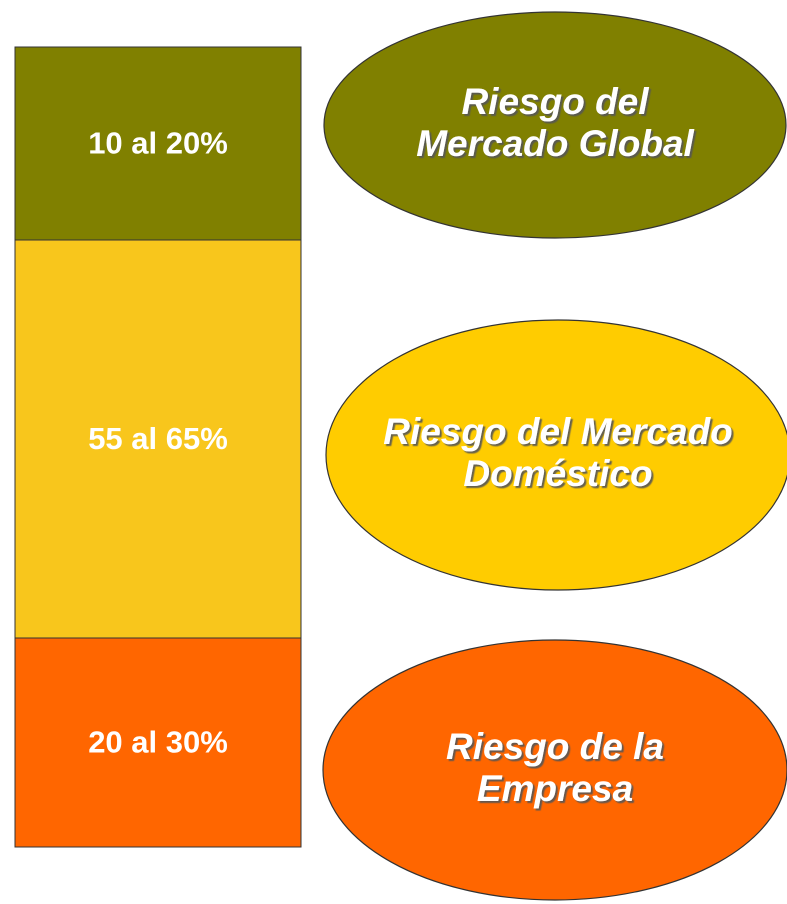 This screenshot has height=904, width=787. I want to click on risk-label: Mercado Global, so click(555, 143).